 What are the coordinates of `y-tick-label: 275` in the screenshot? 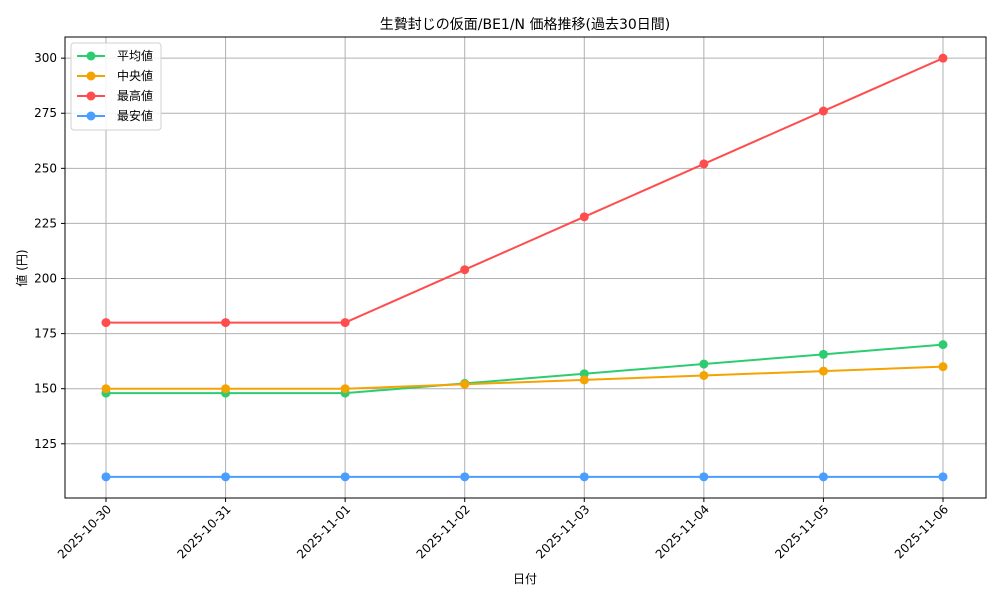 It's located at (45, 113).